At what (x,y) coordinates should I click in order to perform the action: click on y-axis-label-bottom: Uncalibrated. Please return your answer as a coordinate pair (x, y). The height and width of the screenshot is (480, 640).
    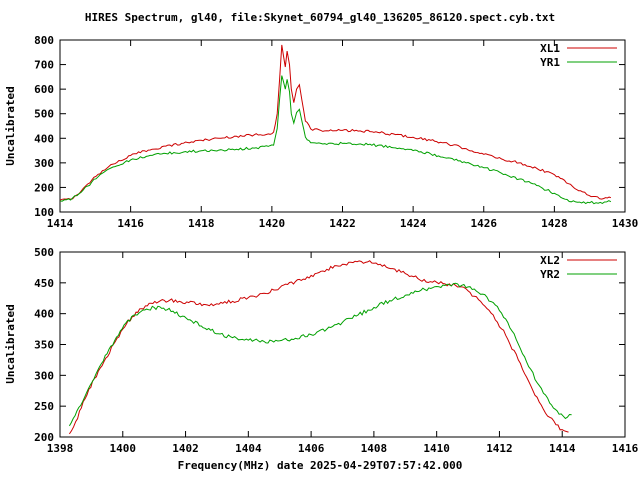
    Looking at the image, I should click on (10, 343).